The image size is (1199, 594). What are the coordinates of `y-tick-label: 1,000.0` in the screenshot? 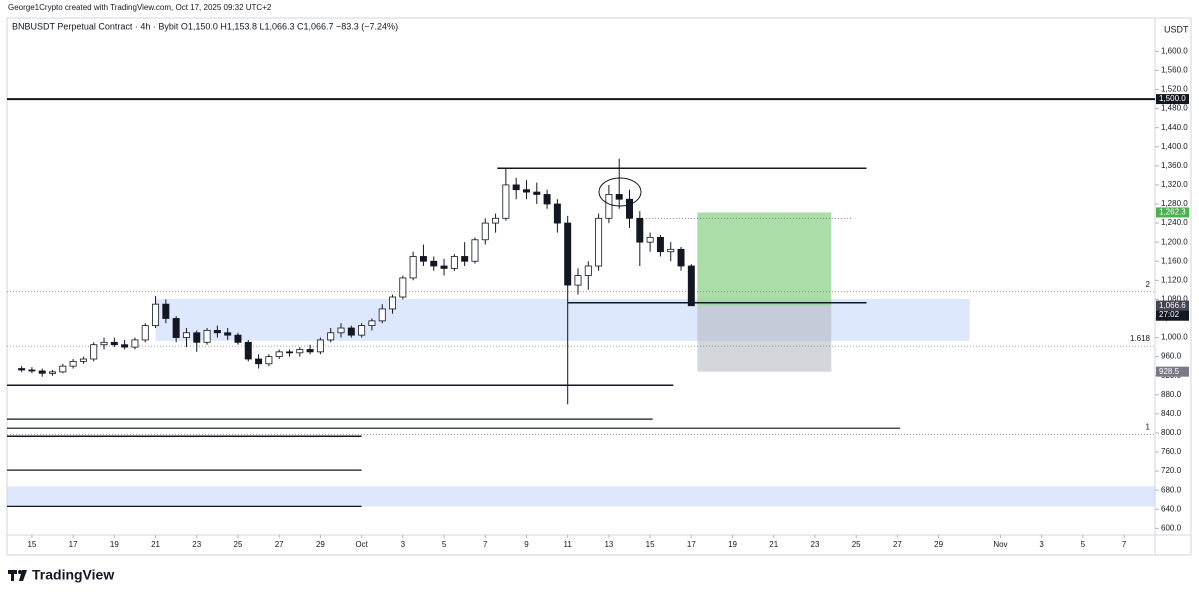 It's located at (1174, 337).